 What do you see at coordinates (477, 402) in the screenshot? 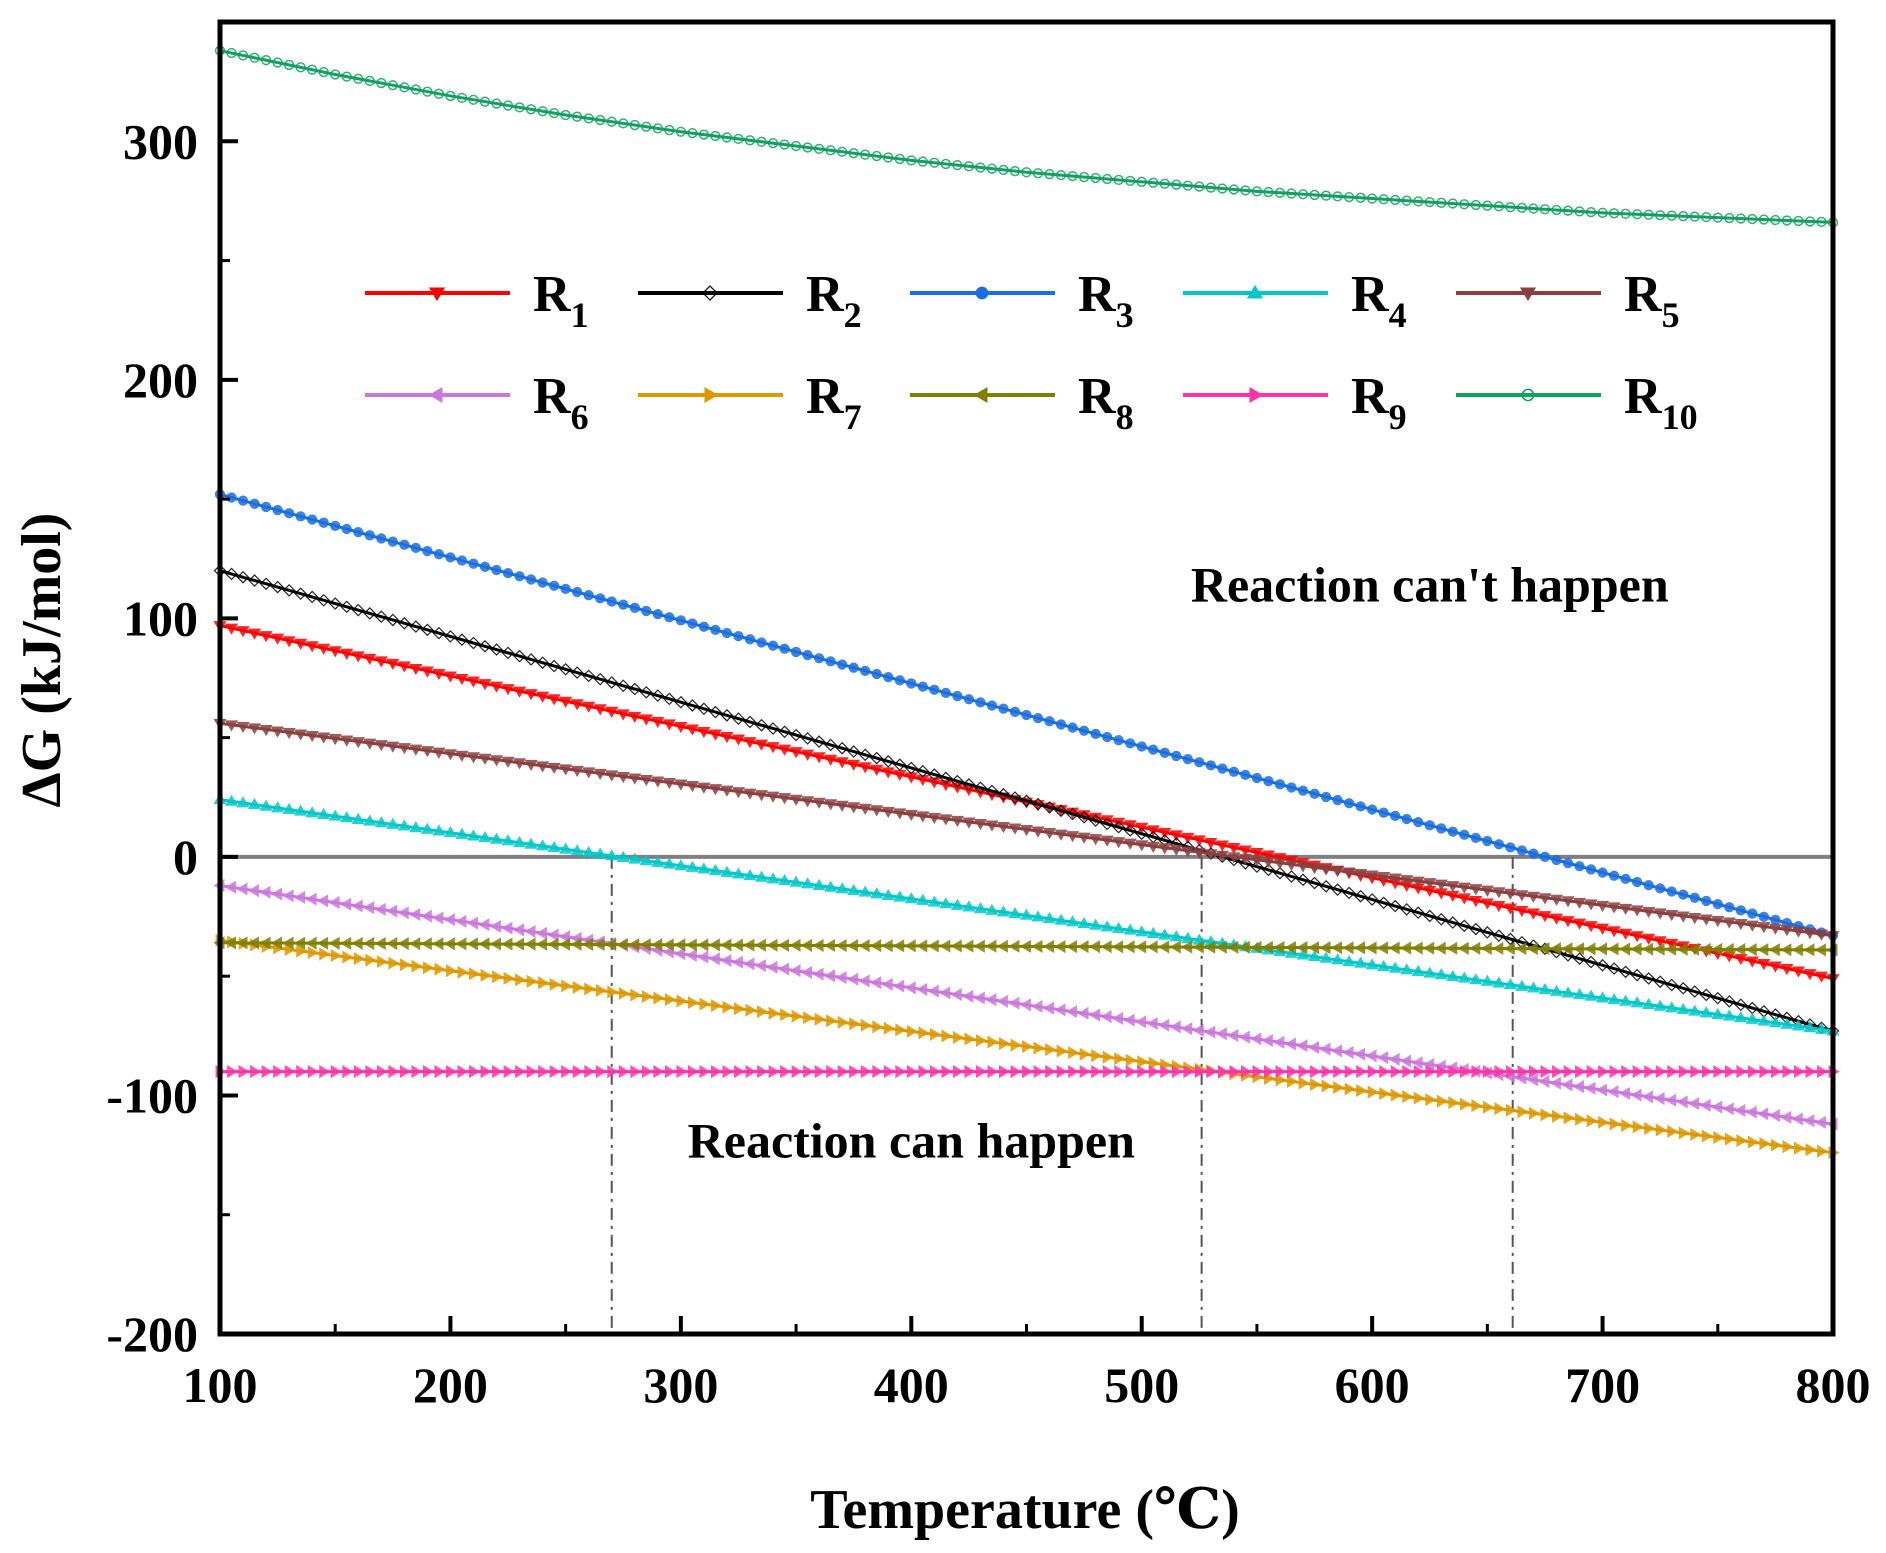
I see `legend-item-R6: R6` at bounding box center [477, 402].